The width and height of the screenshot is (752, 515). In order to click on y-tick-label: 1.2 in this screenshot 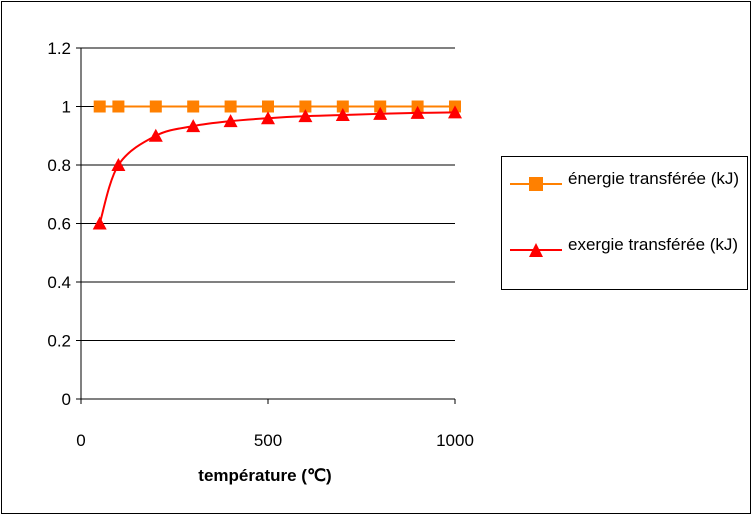, I will do `click(59, 48)`.